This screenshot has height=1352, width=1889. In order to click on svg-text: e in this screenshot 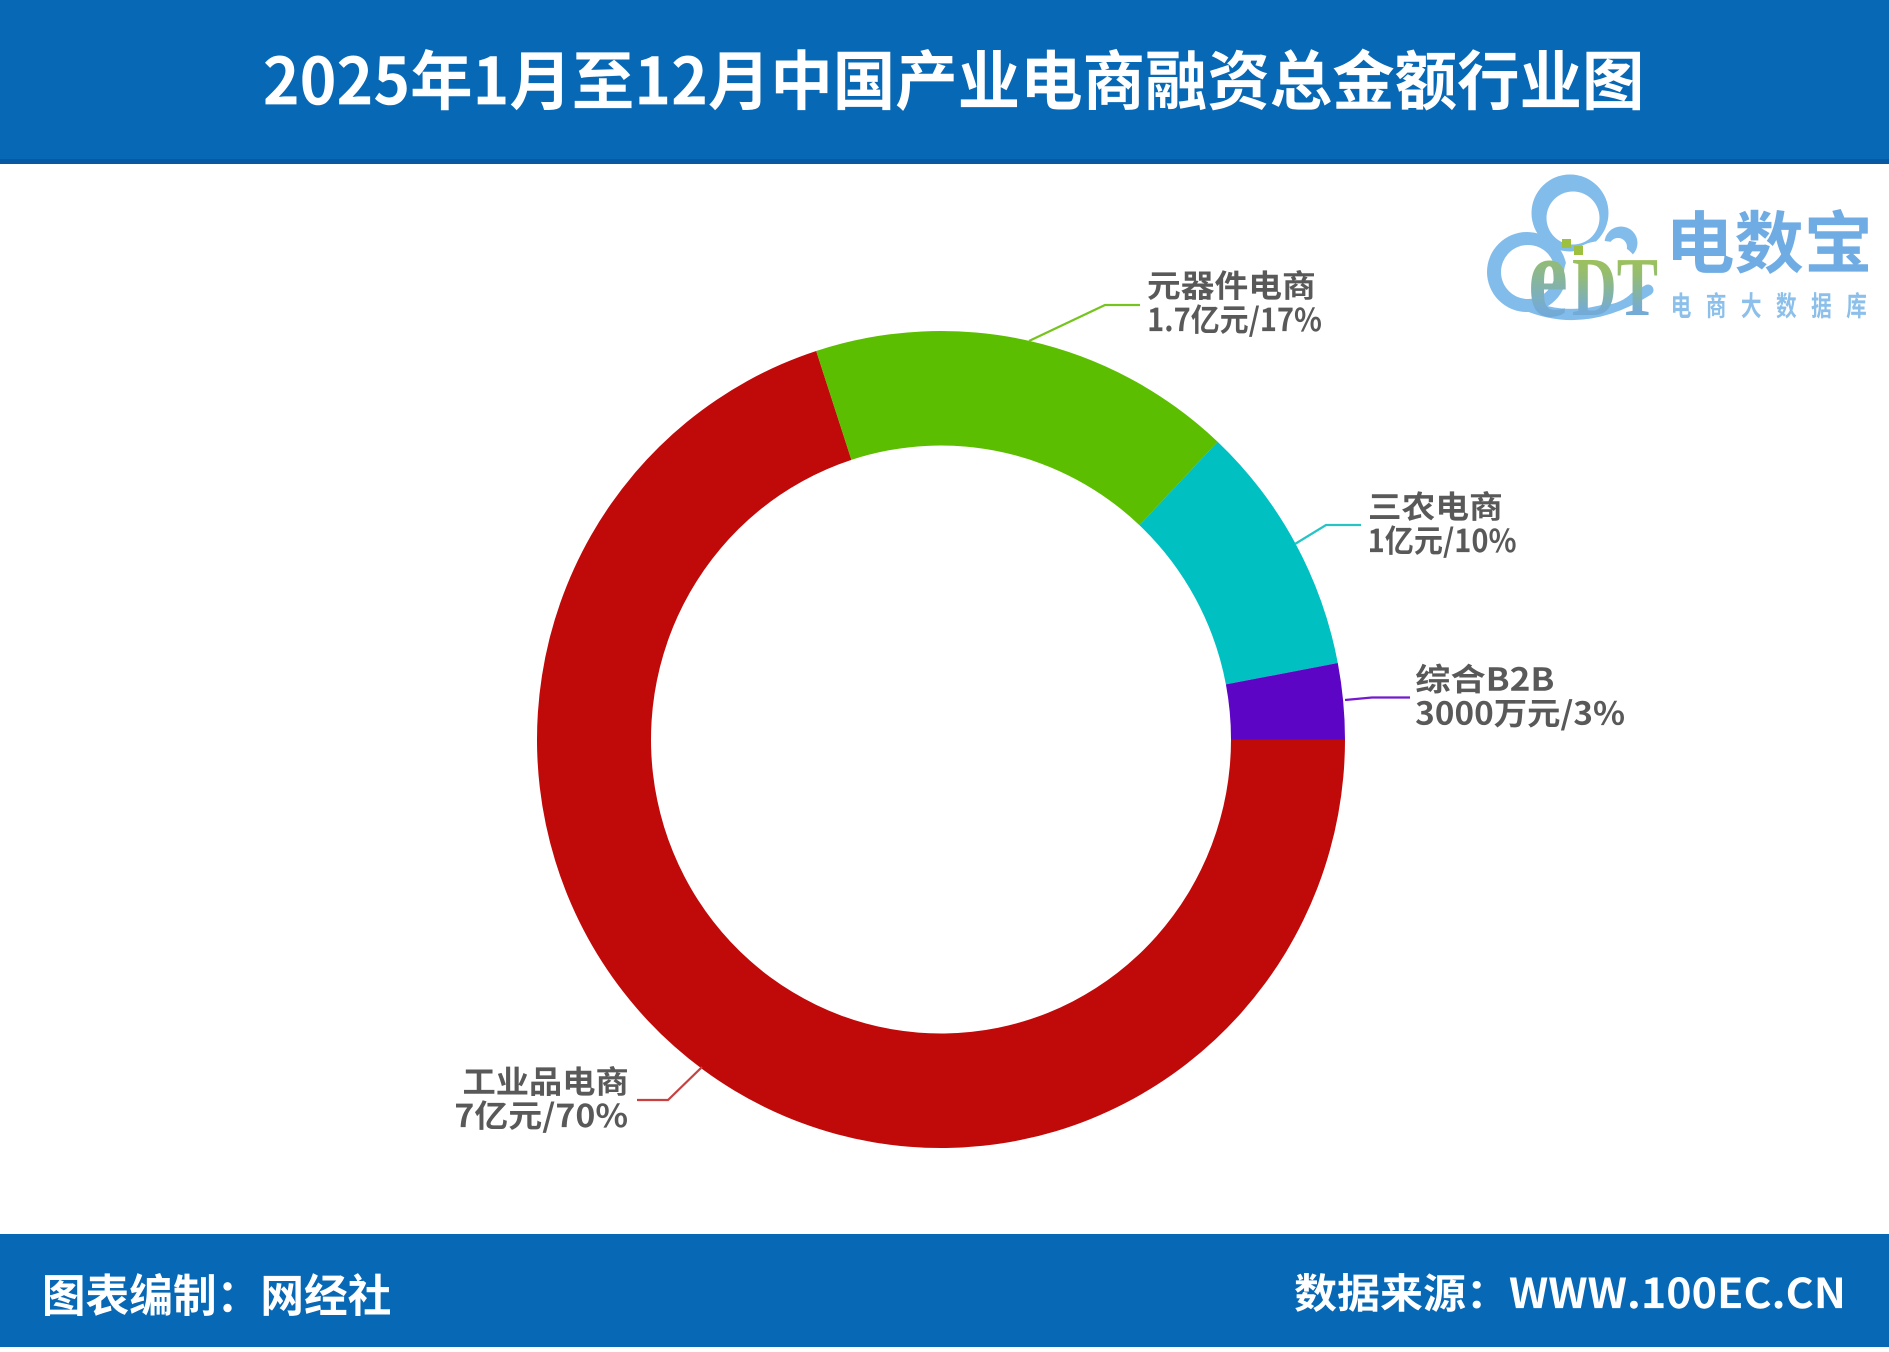, I will do `click(1548, 276)`.